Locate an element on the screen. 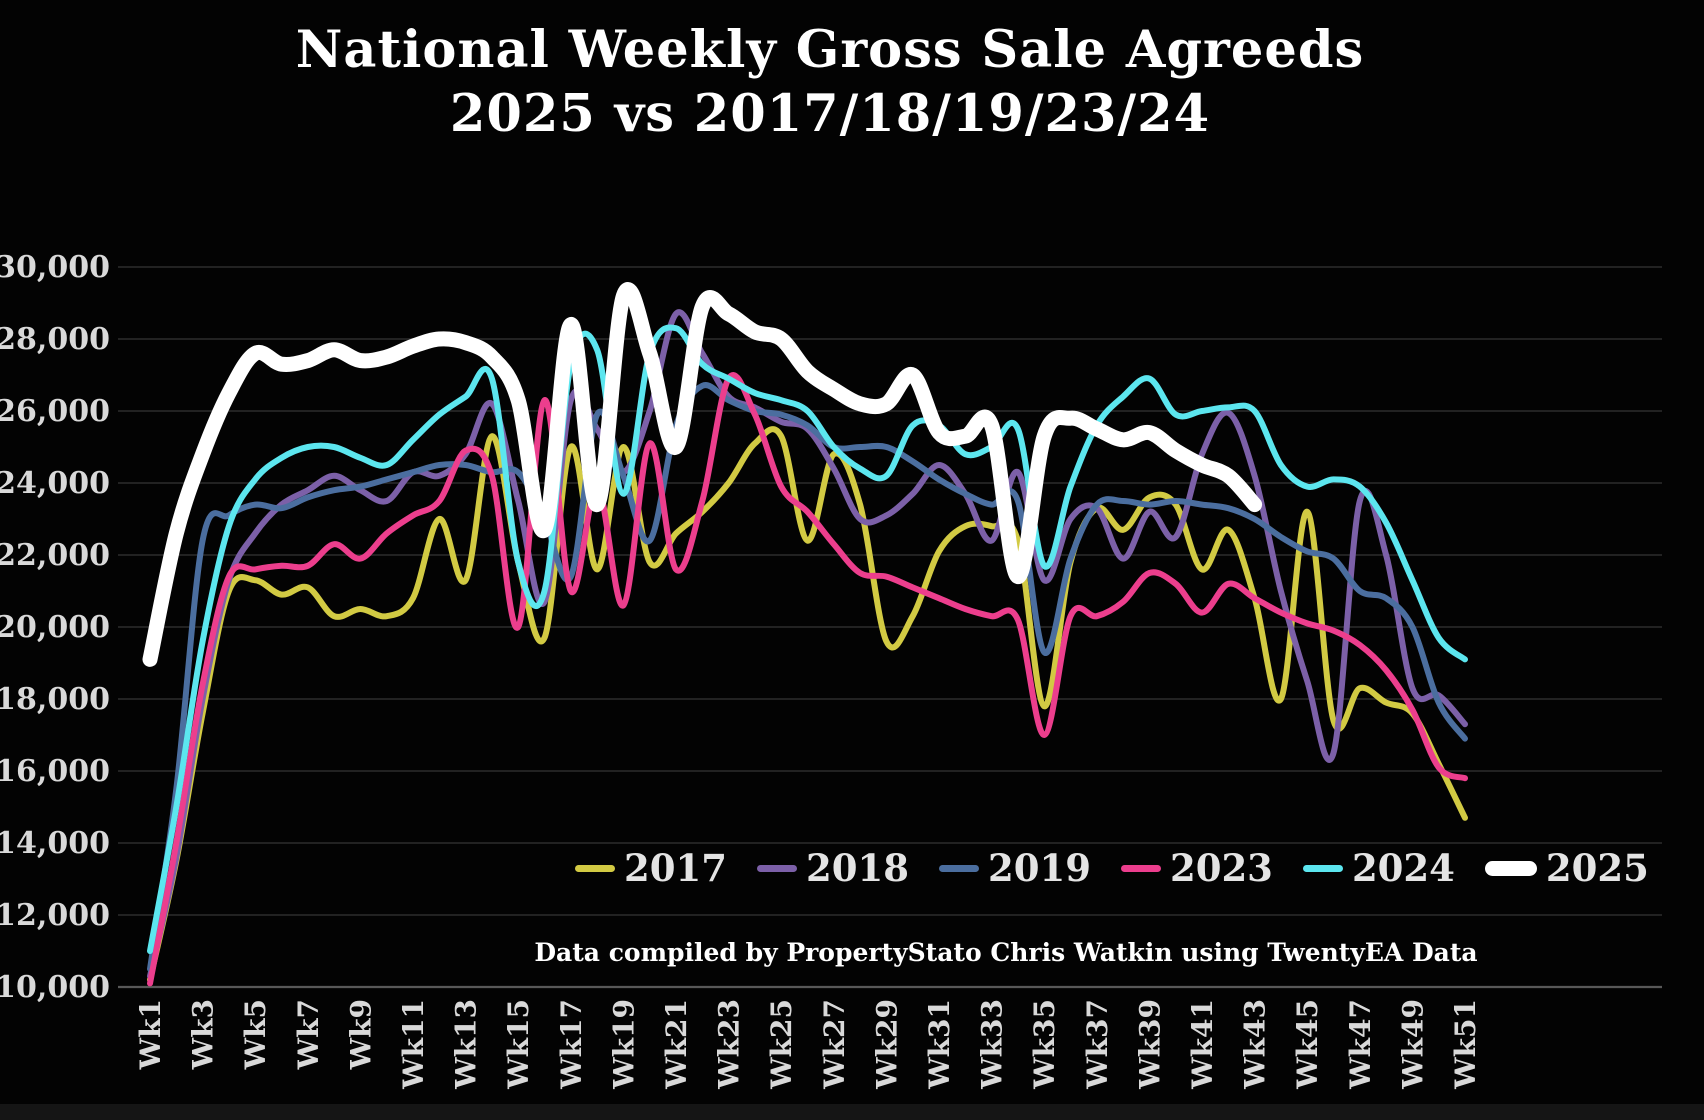  x-tick-label-Wk17: Wk17 is located at coordinates (571, 1044).